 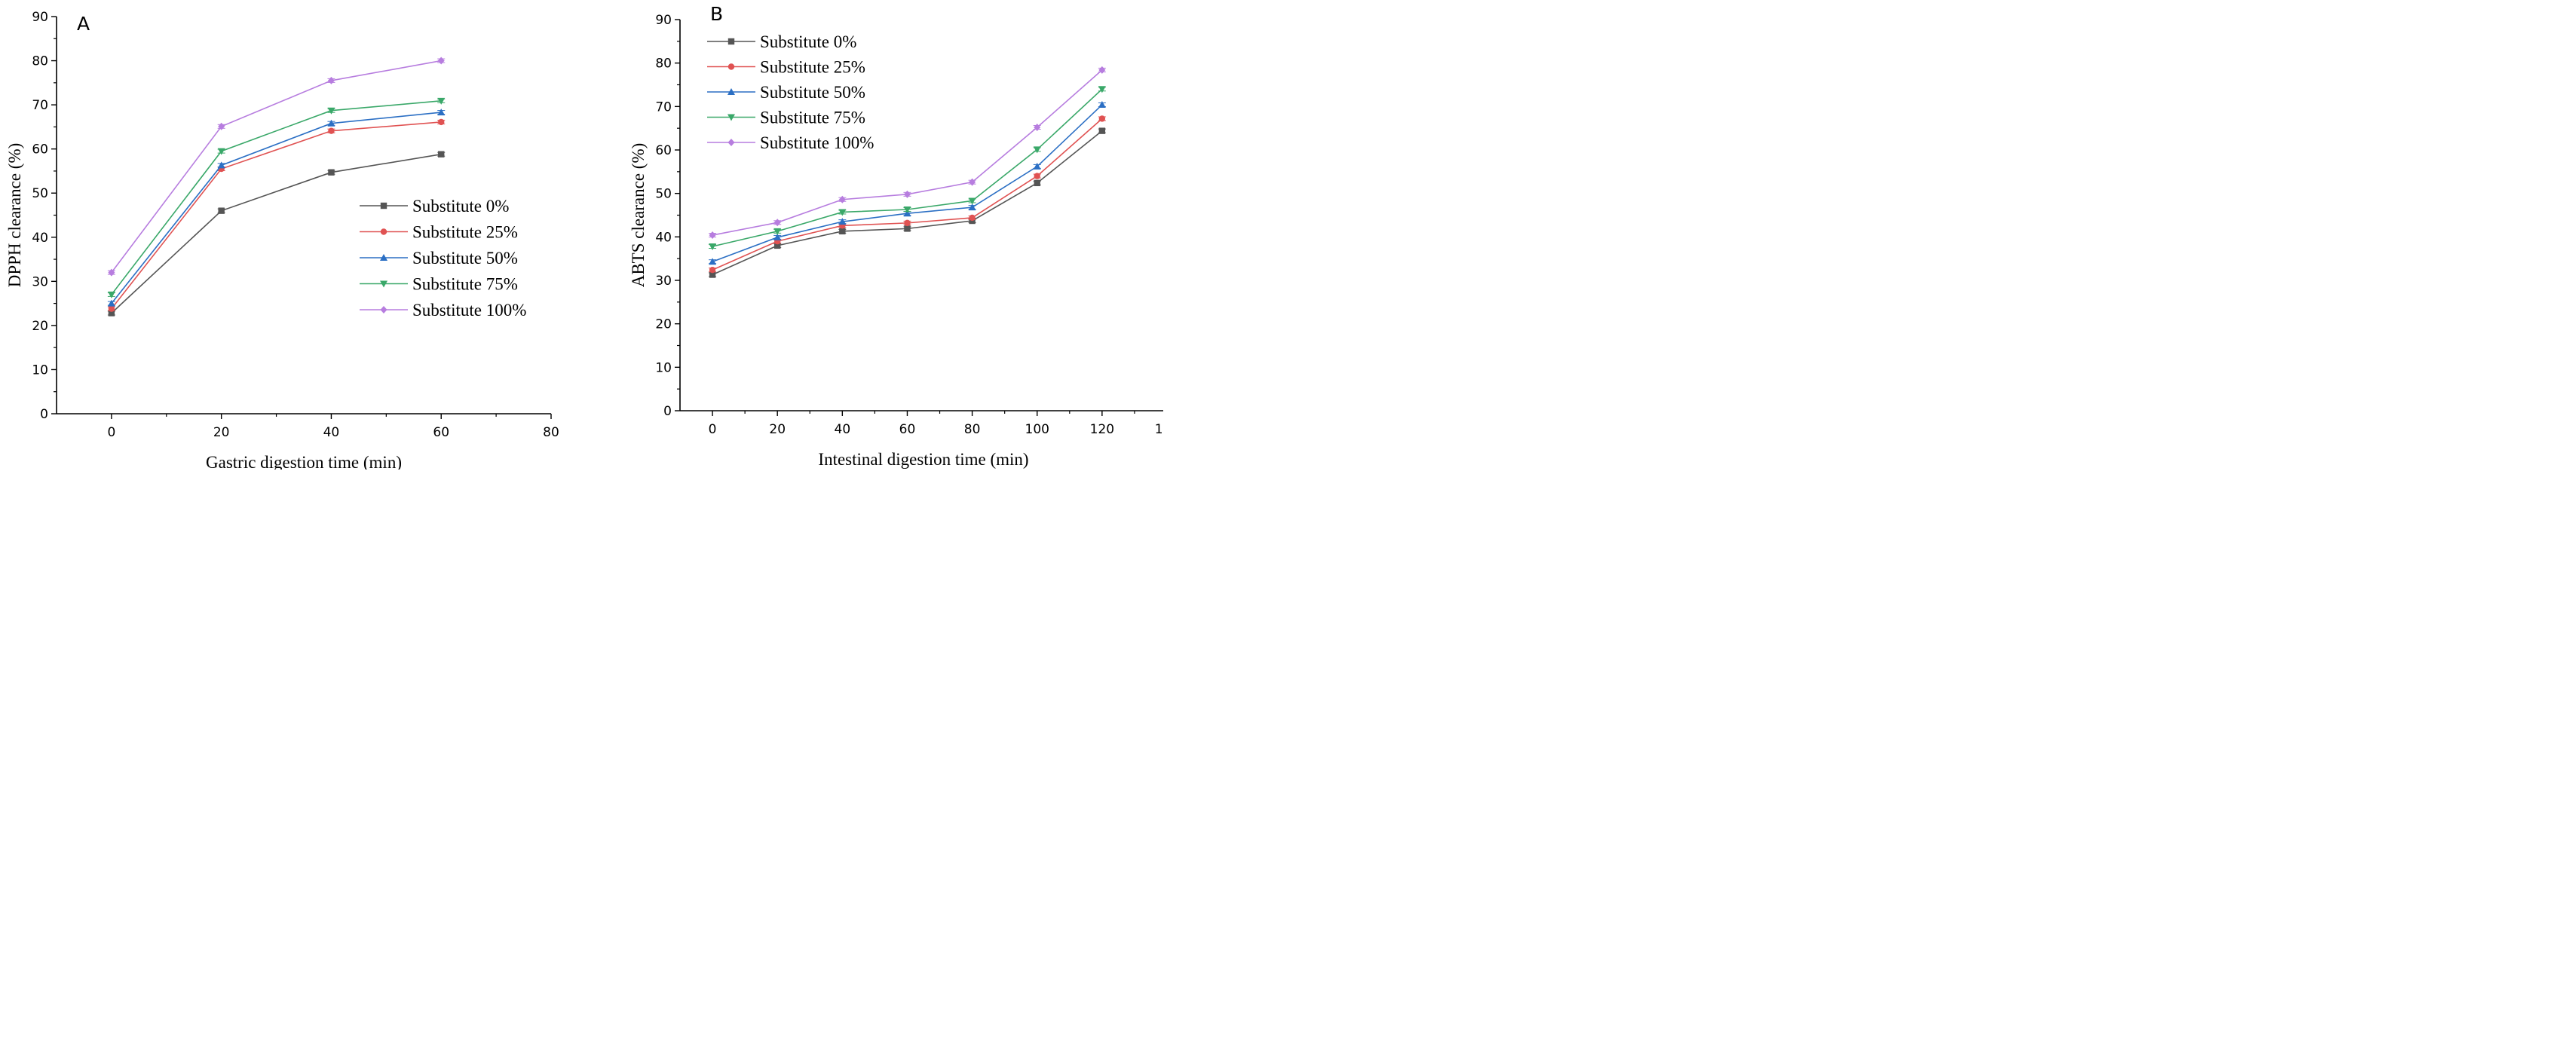 I want to click on panel-b-y-tick-label: 0, so click(x=667, y=412).